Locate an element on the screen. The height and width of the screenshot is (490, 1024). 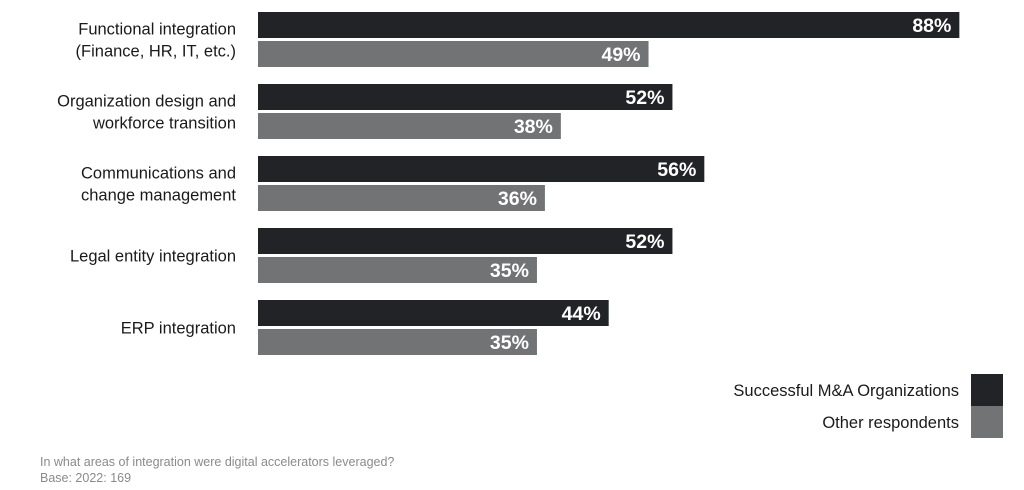
bar-value-label: 88% is located at coordinates (931, 26).